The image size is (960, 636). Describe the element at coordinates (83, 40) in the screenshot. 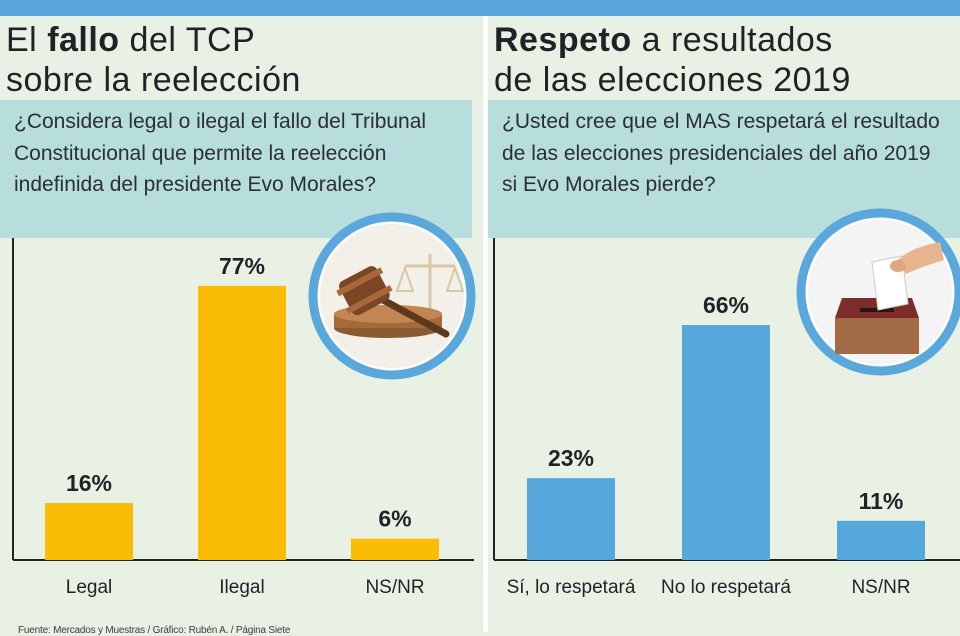

I see `left-title-bold: fallo` at that location.